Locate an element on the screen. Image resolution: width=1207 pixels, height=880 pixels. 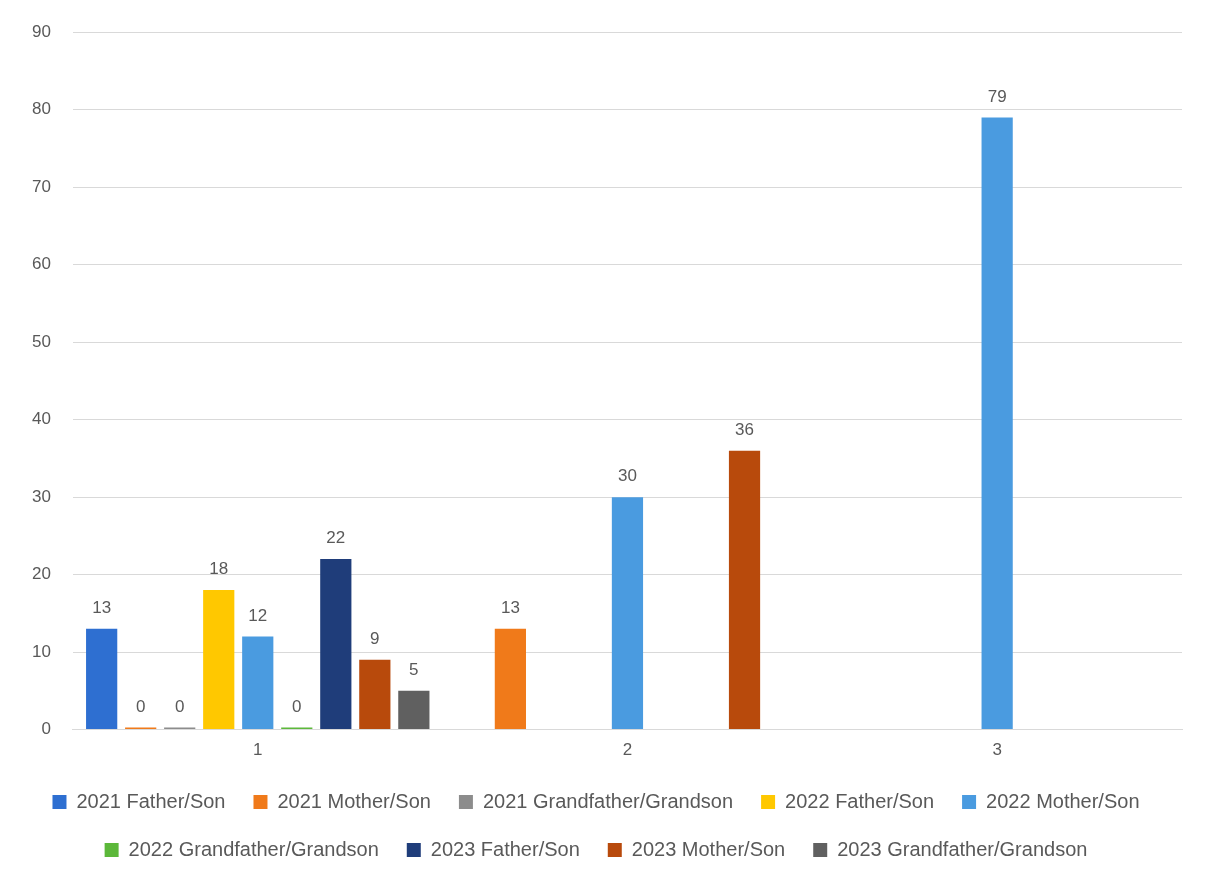
y-tick-label: 80 is located at coordinates (41, 109).